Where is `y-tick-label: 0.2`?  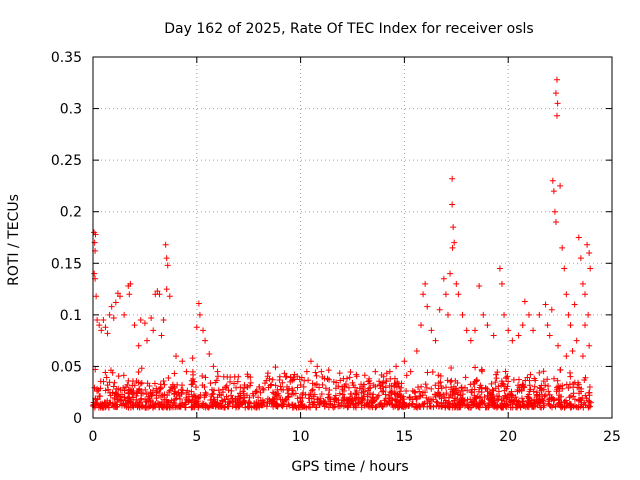 y-tick-label: 0.2 is located at coordinates (71, 213).